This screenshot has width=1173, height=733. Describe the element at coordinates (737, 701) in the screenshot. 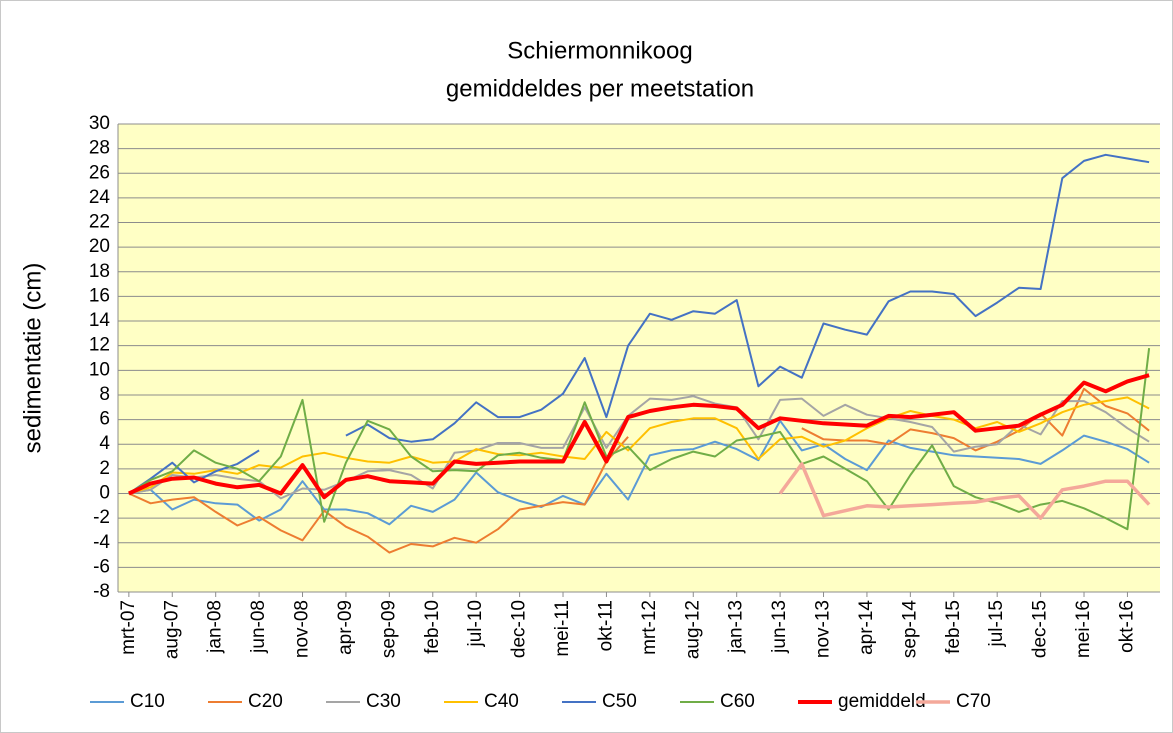

I see `legend-label: C60` at that location.